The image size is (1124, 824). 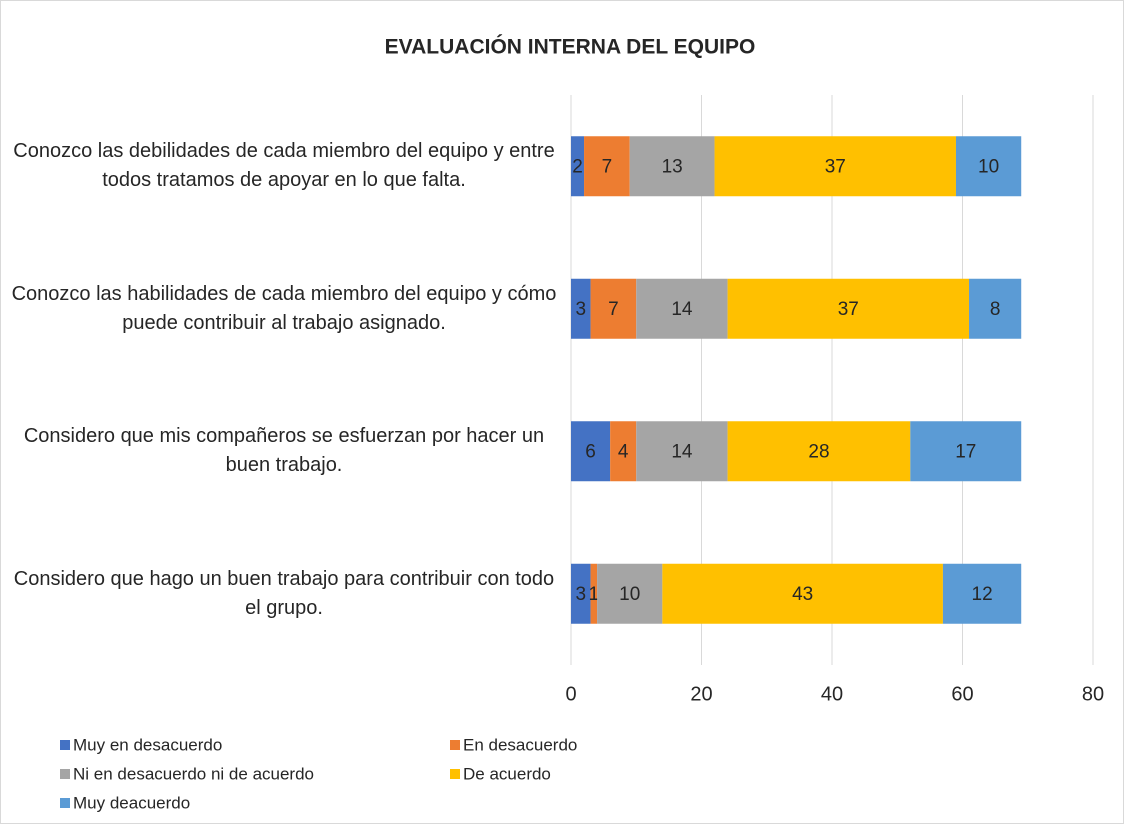 I want to click on legend-label: De acuerdo, so click(x=507, y=773).